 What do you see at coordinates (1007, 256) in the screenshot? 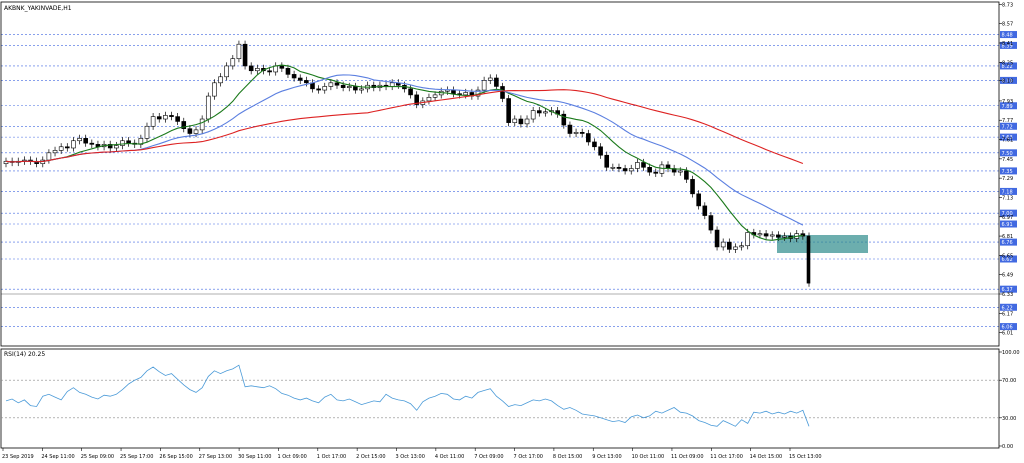
I see `y-tick-label: 6.65` at bounding box center [1007, 256].